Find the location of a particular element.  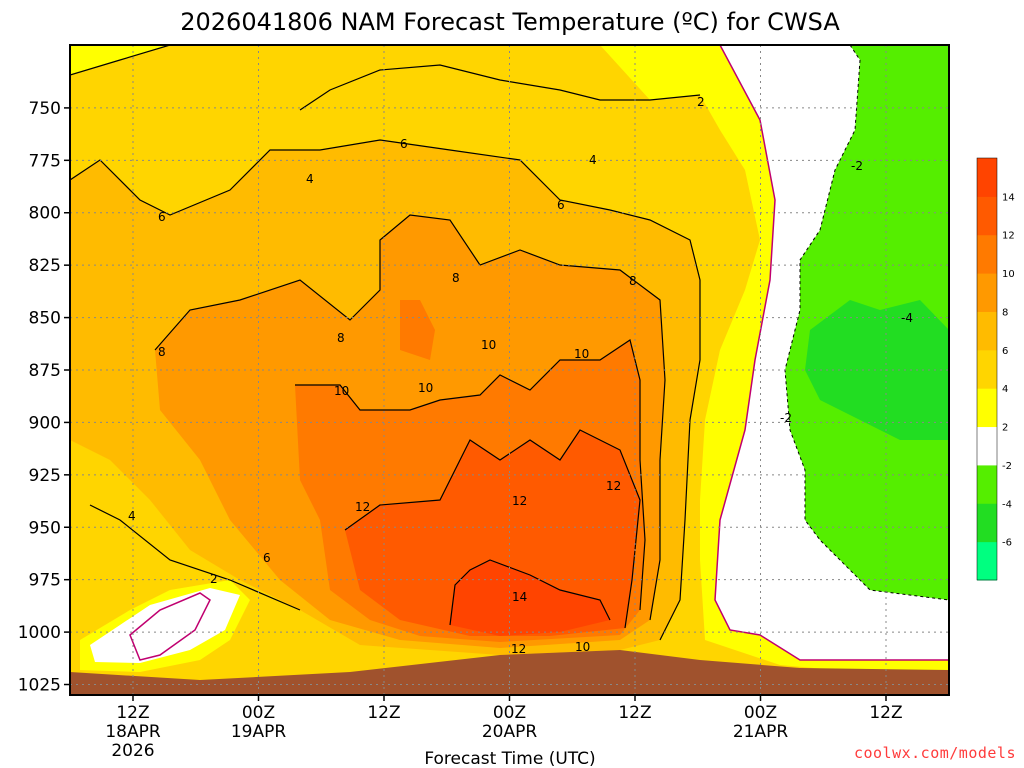

band-minus4-minus2 is located at coordinates (877, 370).